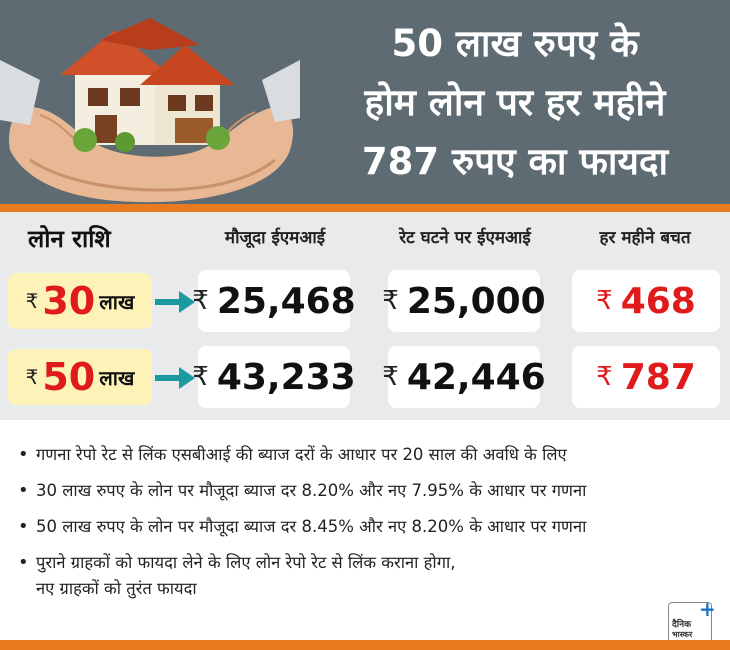 The width and height of the screenshot is (730, 650). Describe the element at coordinates (116, 588) in the screenshot. I see `footnote-line: नए ग्राहकों को तुरंत फायदा` at that location.